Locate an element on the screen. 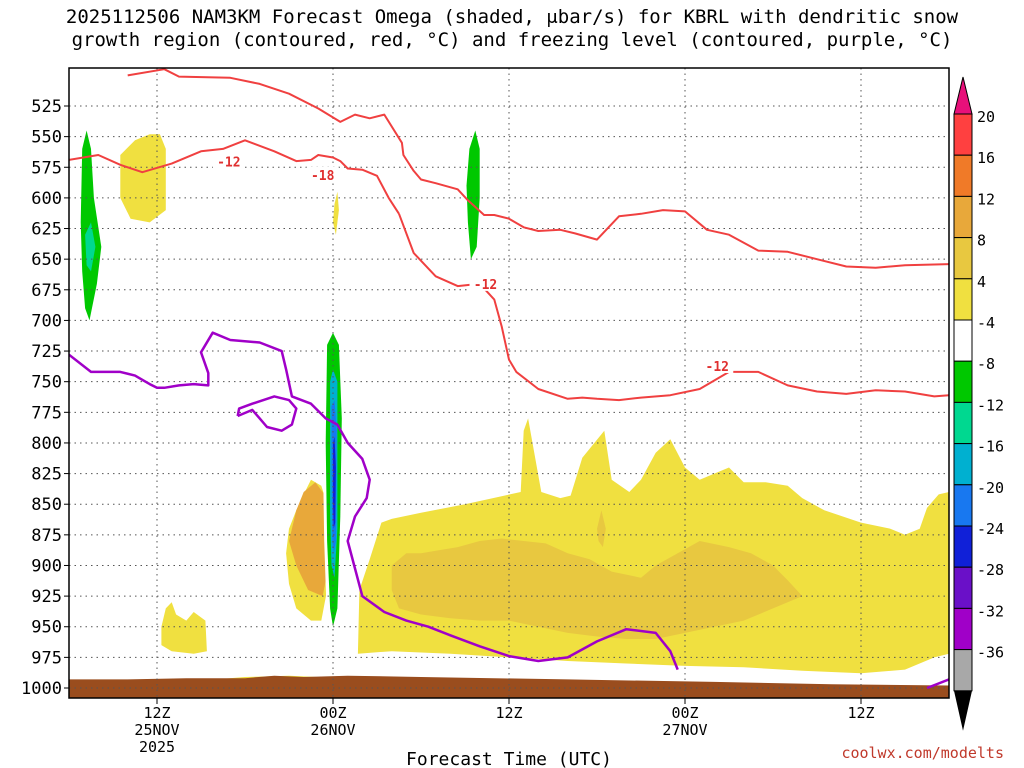  y-tick-label: 900 is located at coordinates (46, 566).